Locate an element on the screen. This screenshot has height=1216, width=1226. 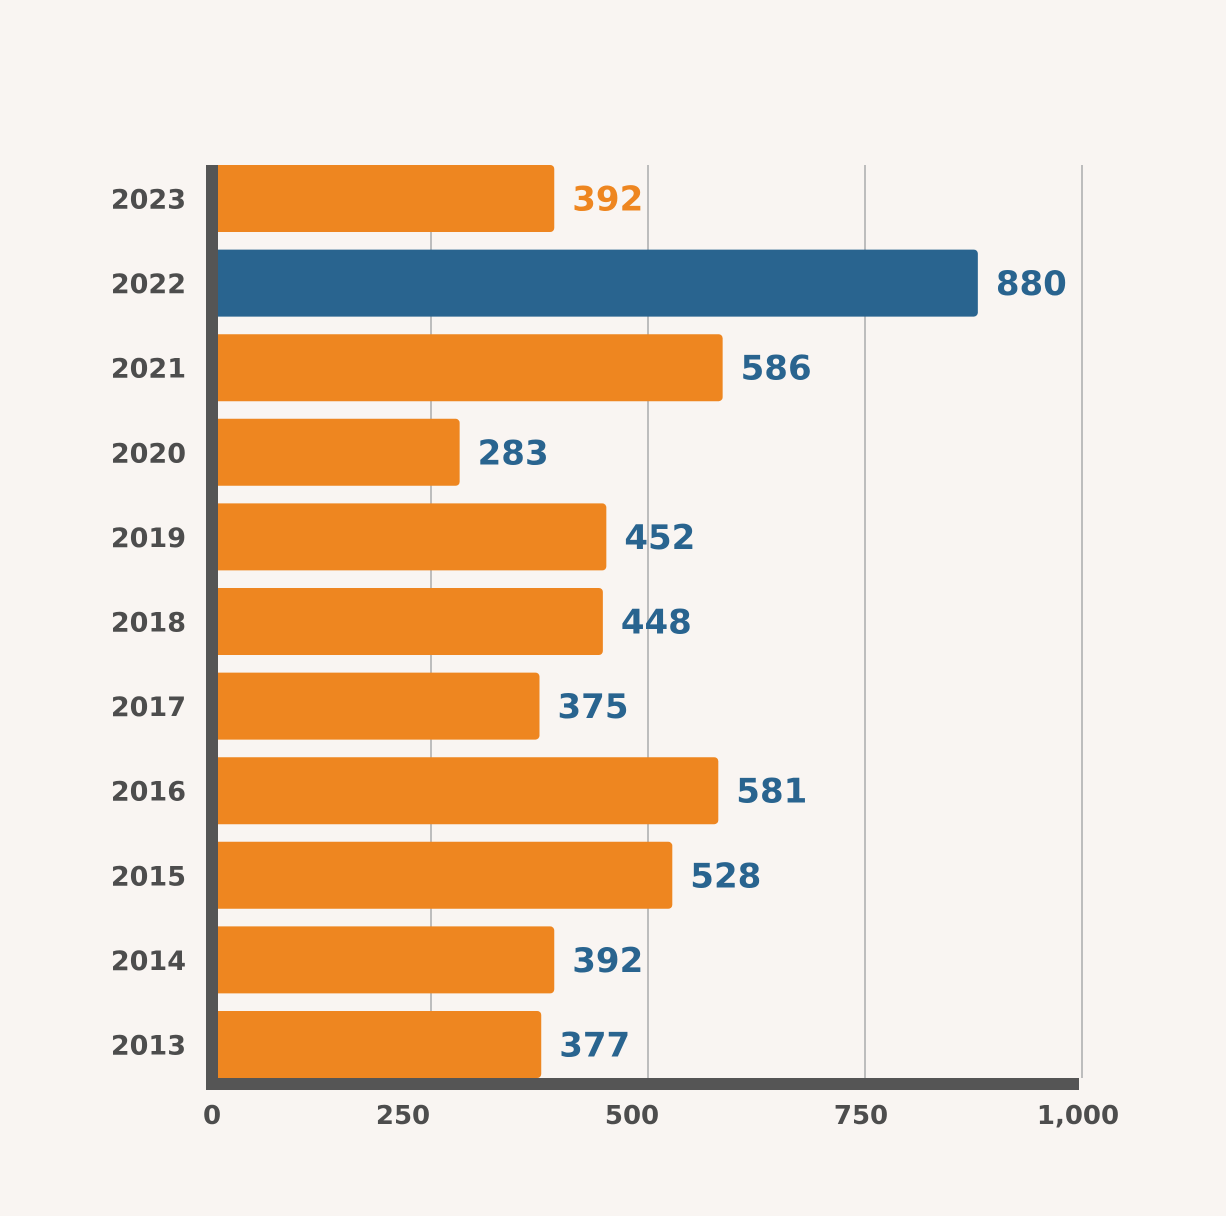
bar-2023 is located at coordinates (381, 198).